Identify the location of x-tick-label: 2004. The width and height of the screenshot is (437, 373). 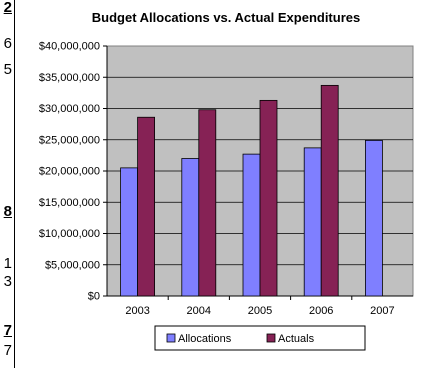
(199, 311).